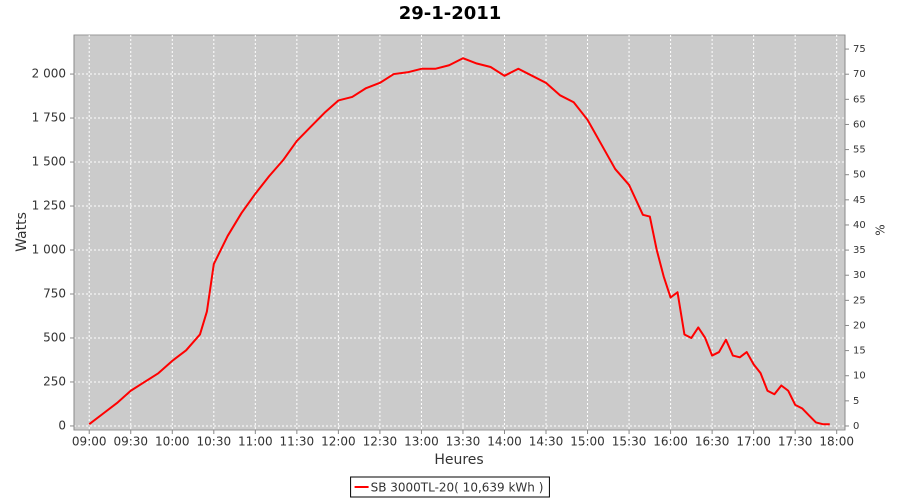 This screenshot has width=900, height=500. I want to click on y2-tick-label: 40, so click(859, 225).